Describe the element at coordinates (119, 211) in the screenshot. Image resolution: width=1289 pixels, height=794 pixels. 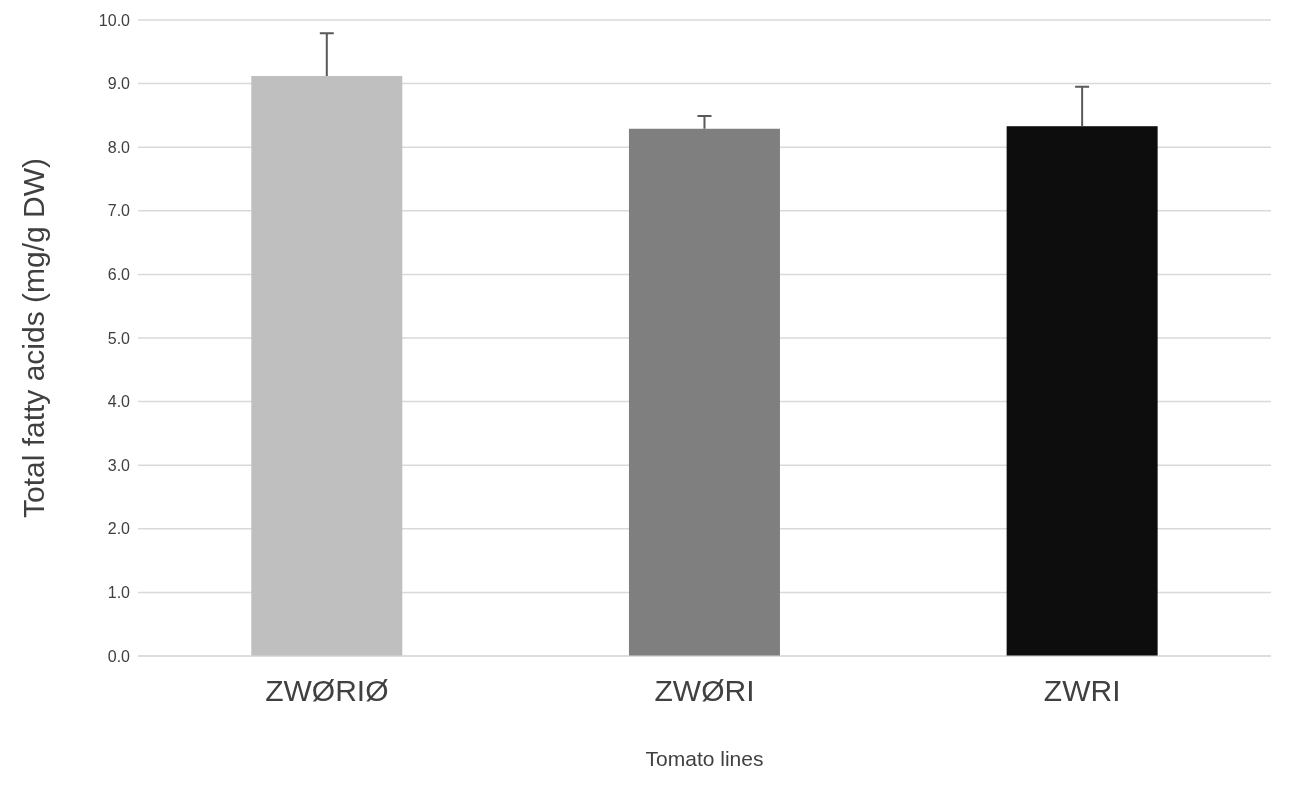
I see `y-tick-label: 7.0` at that location.